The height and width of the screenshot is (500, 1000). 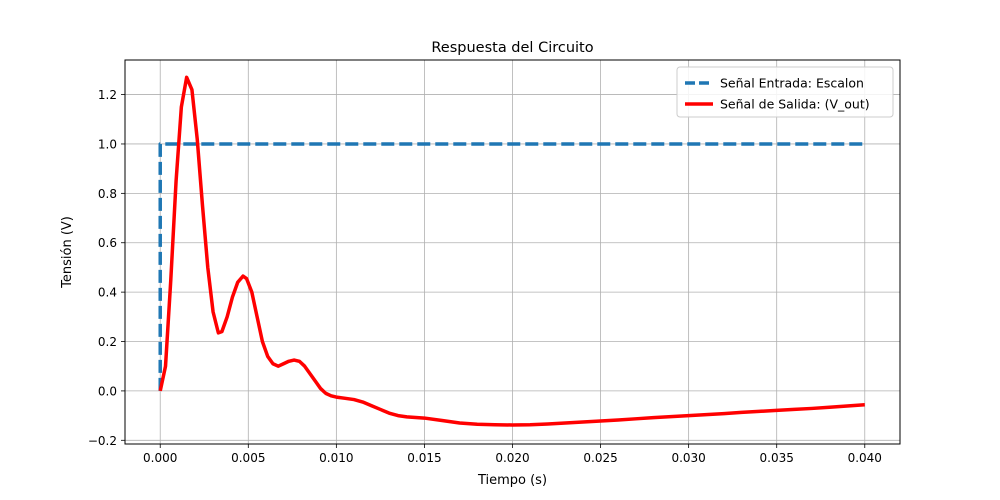 I want to click on y-tick-label: 0.6, so click(x=107, y=243).